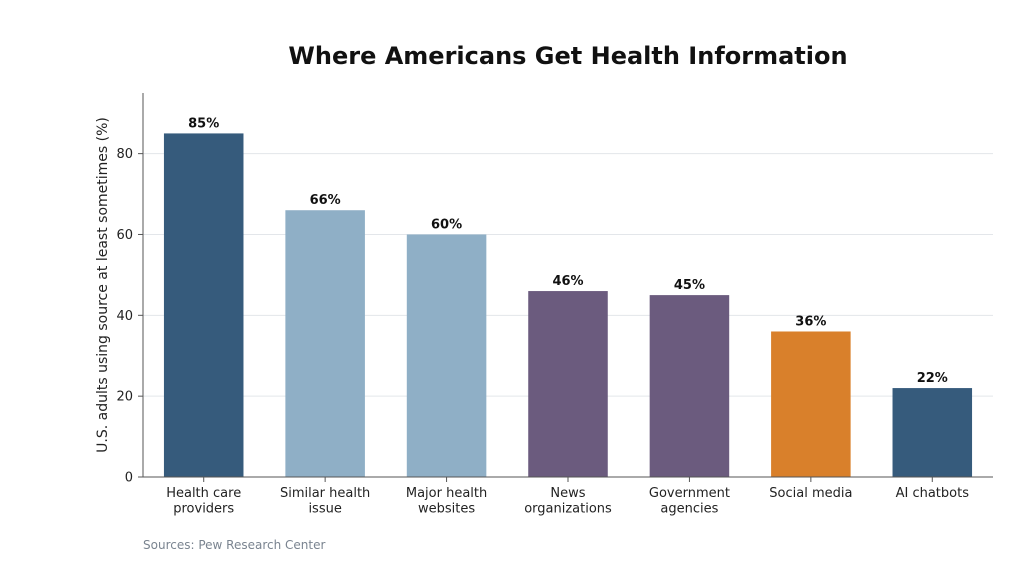  What do you see at coordinates (124, 397) in the screenshot?
I see `y-tick-label: 20` at bounding box center [124, 397].